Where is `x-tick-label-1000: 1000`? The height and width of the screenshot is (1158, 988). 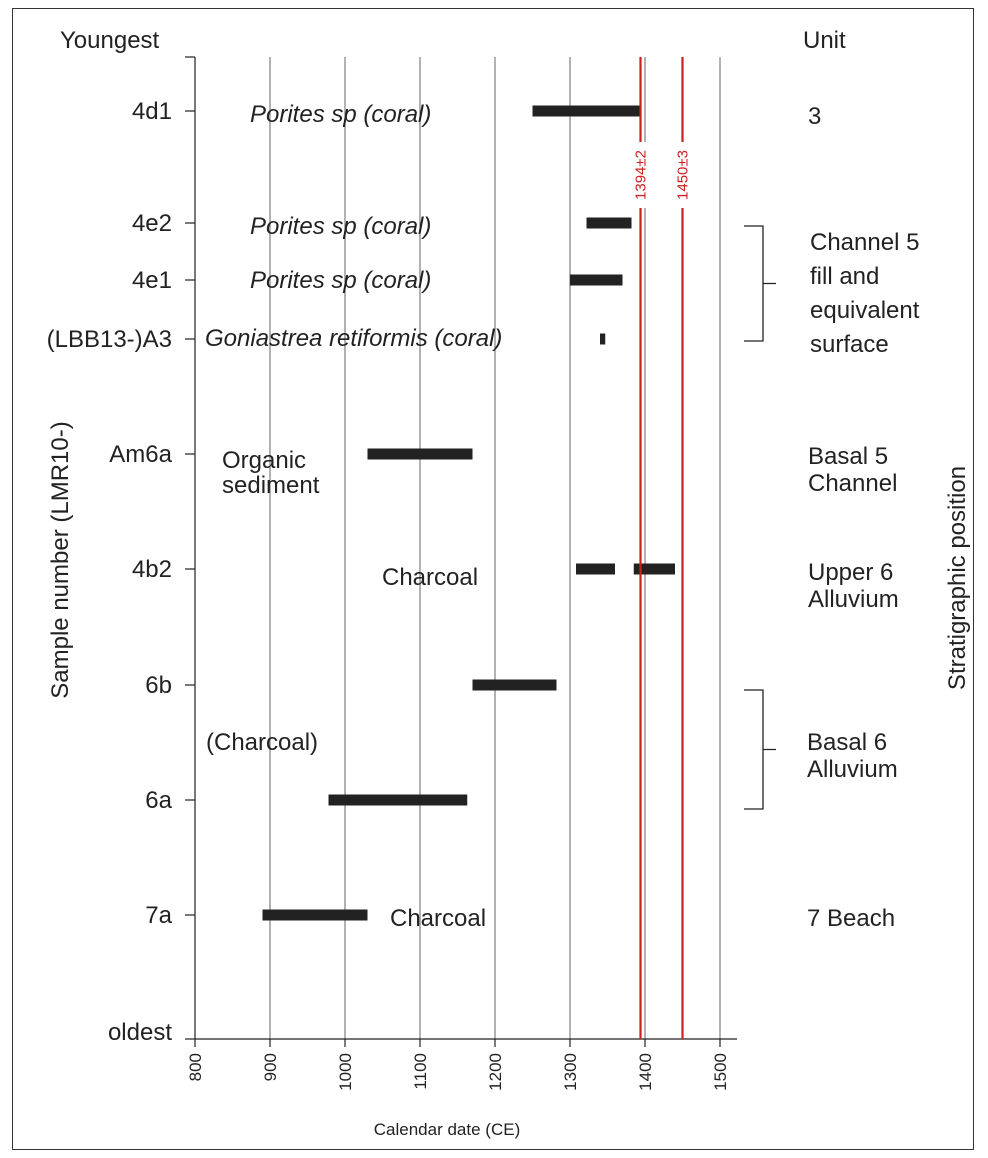 x-tick-label-1000: 1000 is located at coordinates (345, 1072).